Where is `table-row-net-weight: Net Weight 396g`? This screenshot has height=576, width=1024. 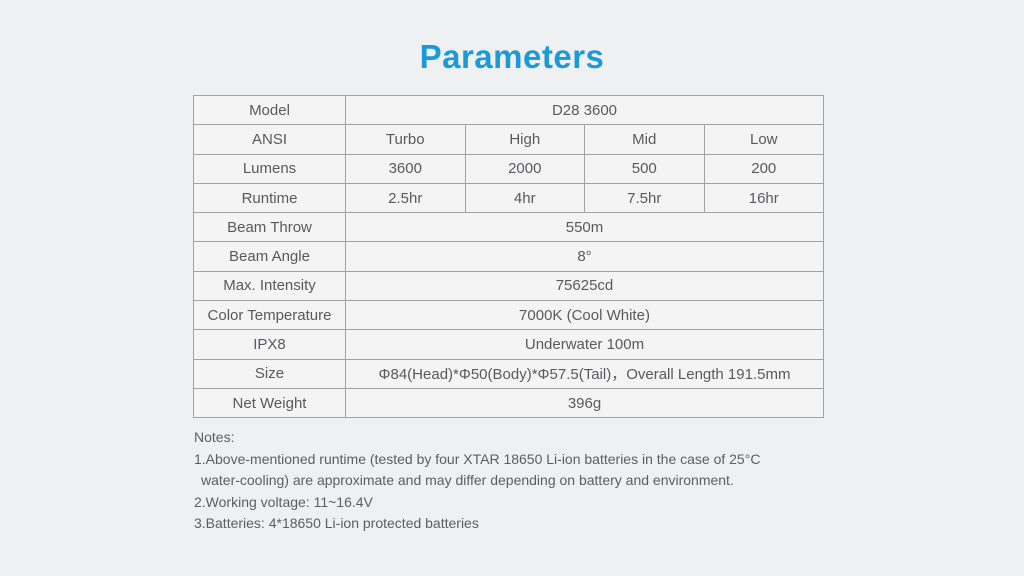 table-row-net-weight: Net Weight 396g is located at coordinates (508, 403).